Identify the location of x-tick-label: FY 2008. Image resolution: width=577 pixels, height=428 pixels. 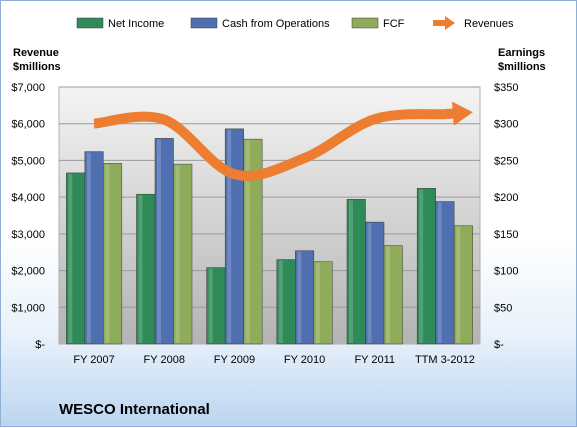
(164, 360).